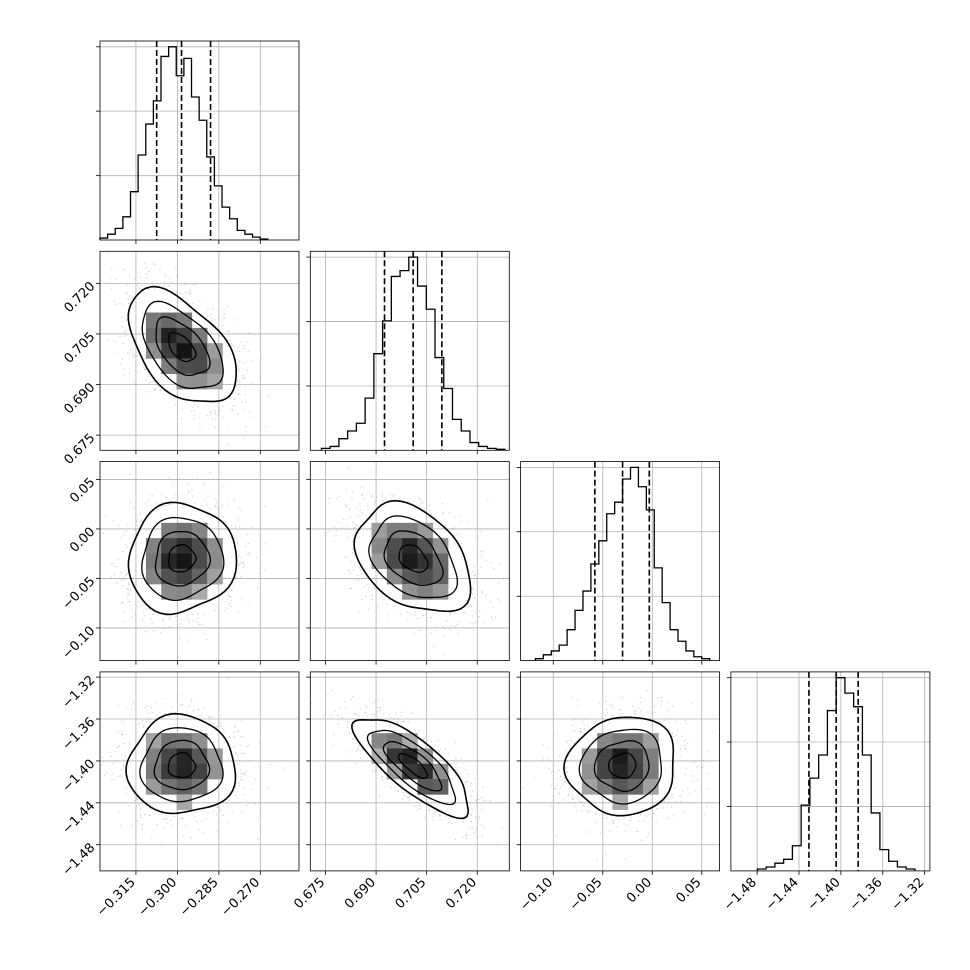 Image resolution: width=970 pixels, height=970 pixels. Describe the element at coordinates (79, 593) in the screenshot. I see `y-tick-label: −0.05` at that location.